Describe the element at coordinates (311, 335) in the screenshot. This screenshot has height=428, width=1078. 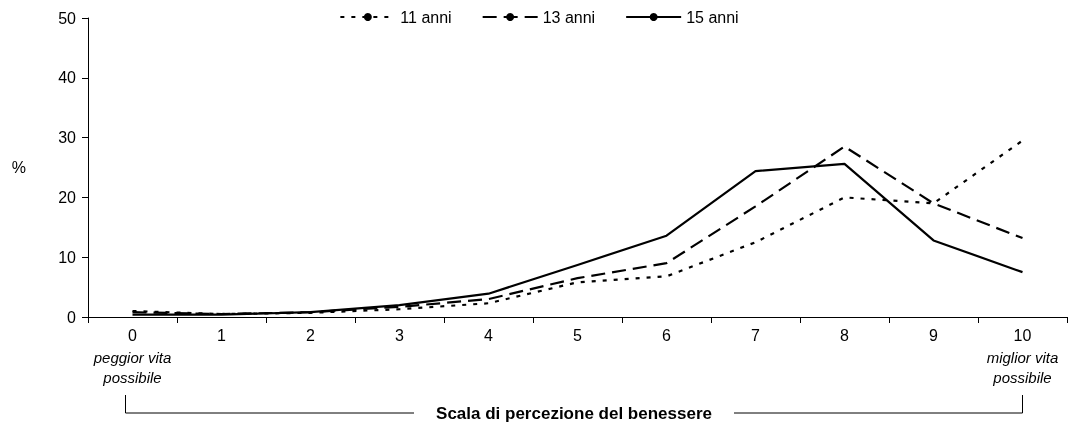
I see `x-tick-label: 2` at that location.